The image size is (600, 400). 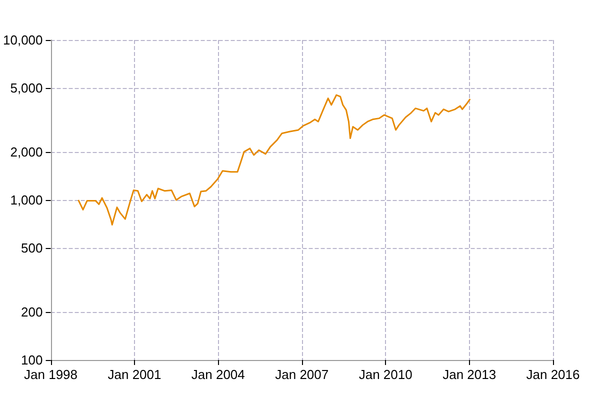 What do you see at coordinates (26, 200) in the screenshot?
I see `y-tick-label: 1,000` at bounding box center [26, 200].